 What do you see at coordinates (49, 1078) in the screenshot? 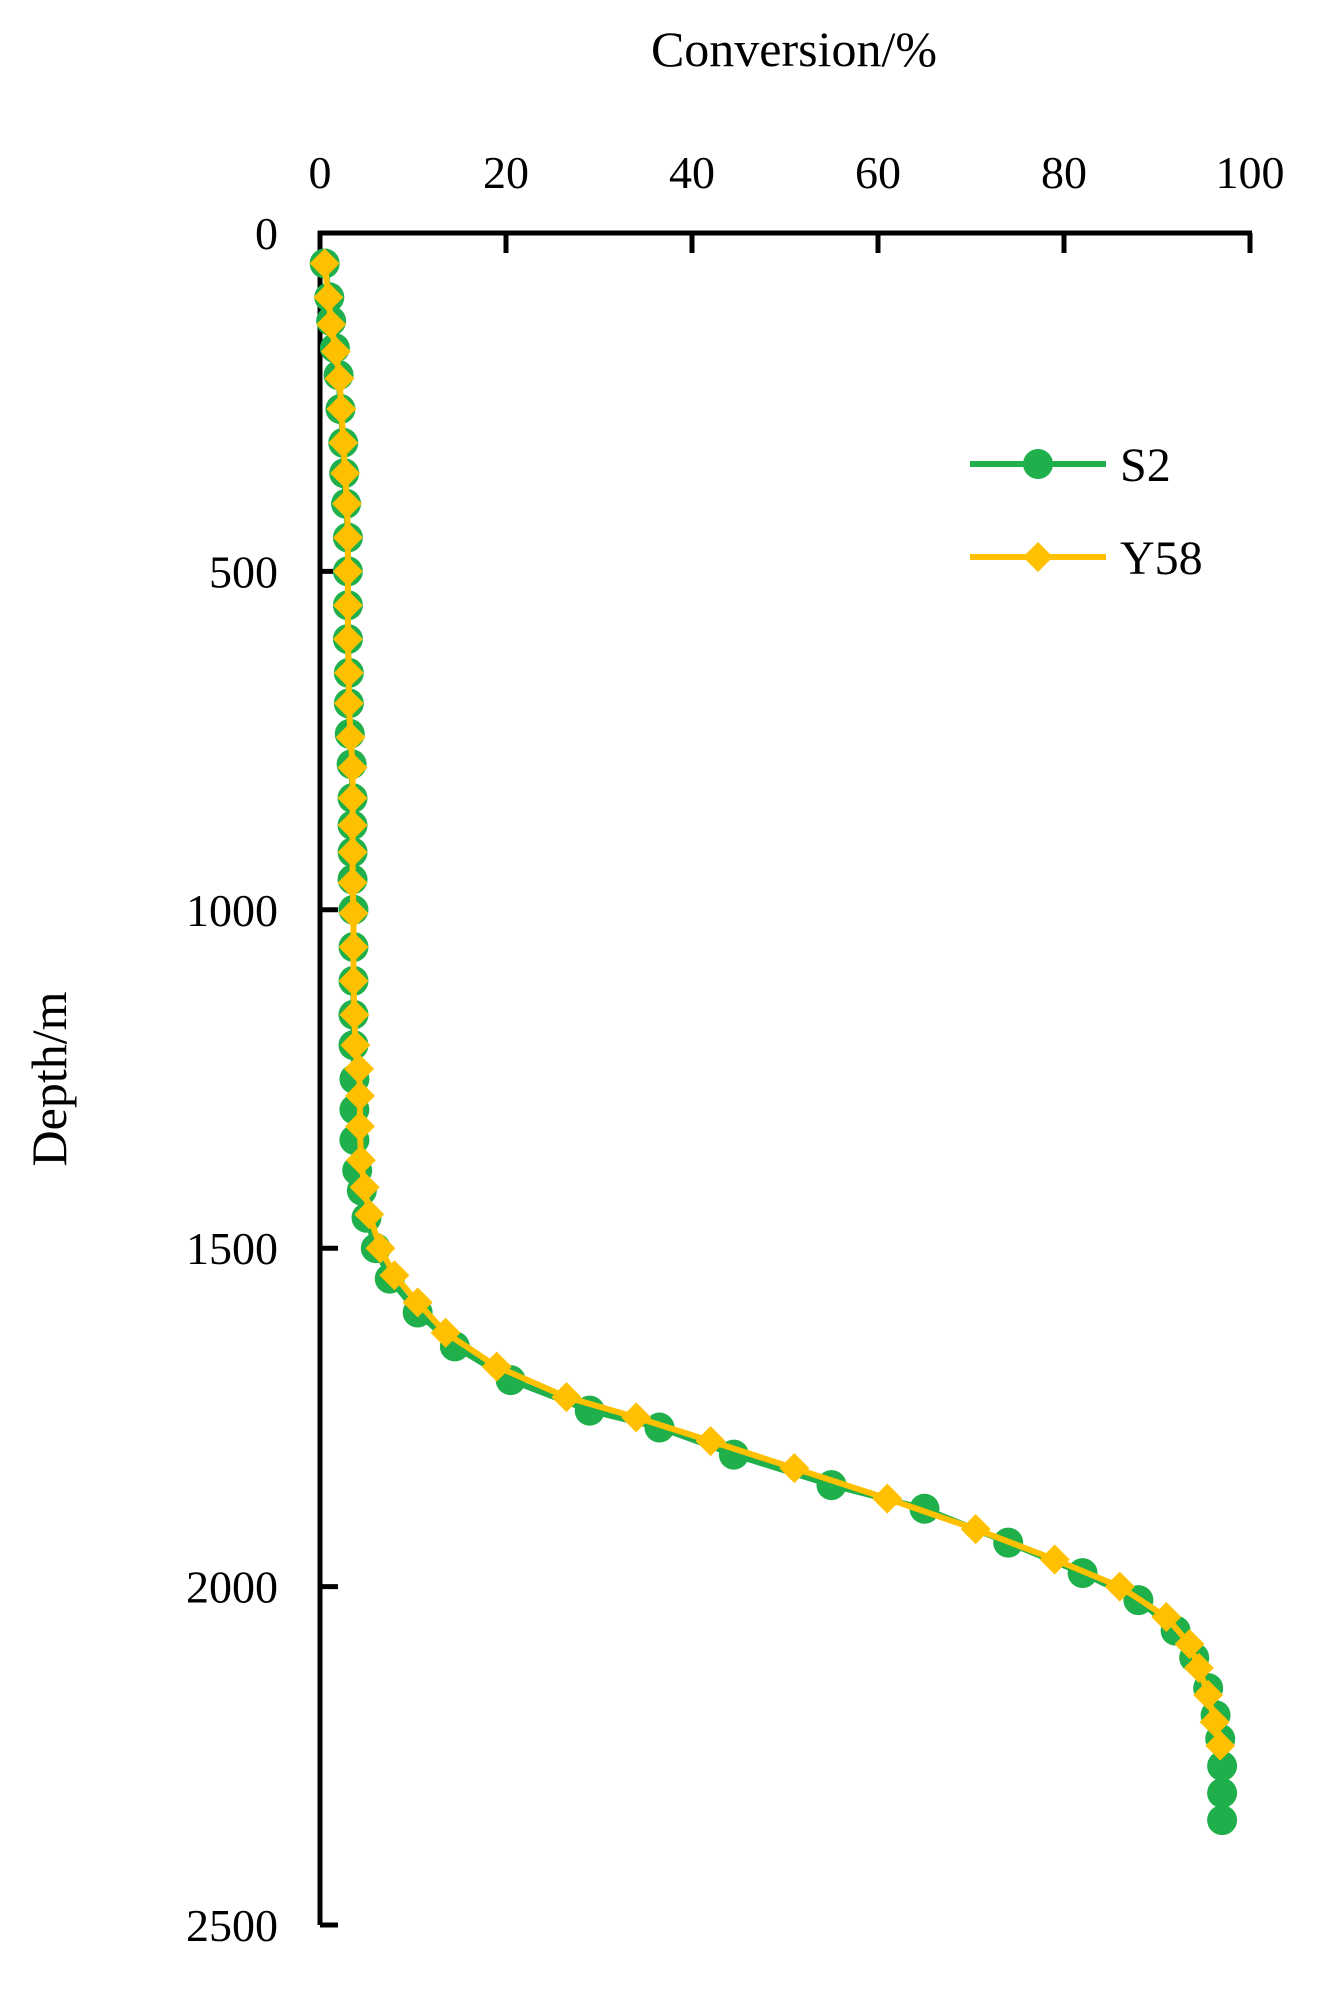
I see `y-axis-title: Depth/m` at bounding box center [49, 1078].